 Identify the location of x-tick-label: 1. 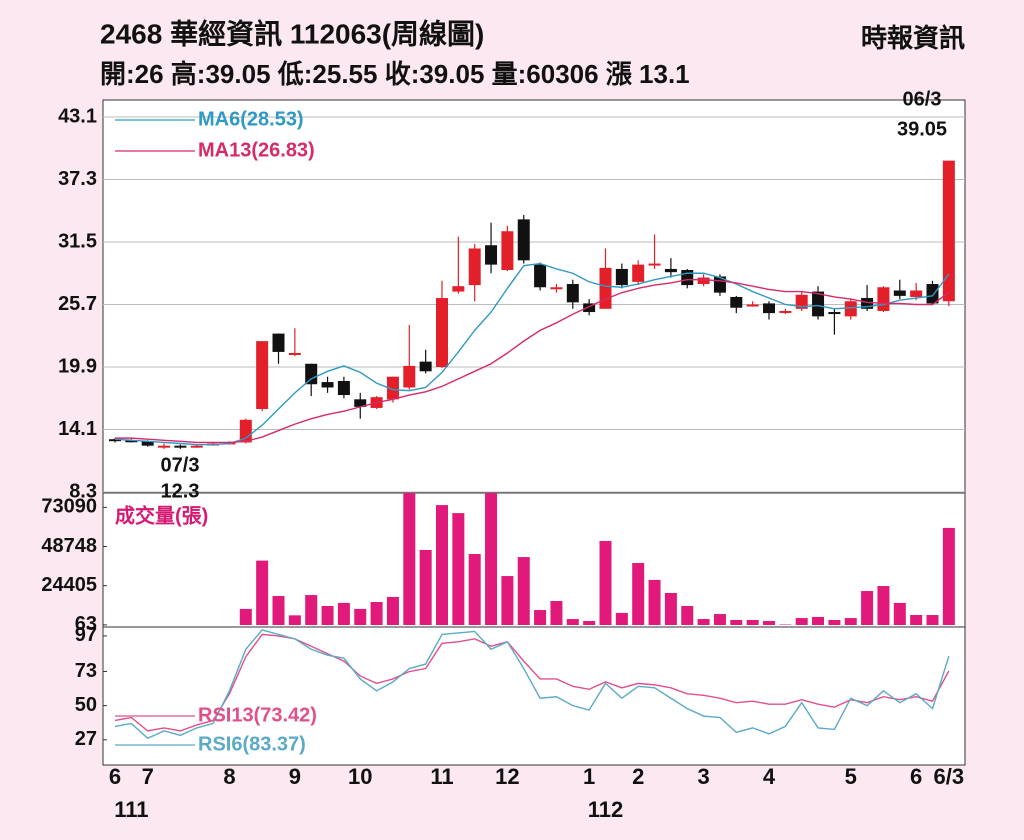
(589, 776).